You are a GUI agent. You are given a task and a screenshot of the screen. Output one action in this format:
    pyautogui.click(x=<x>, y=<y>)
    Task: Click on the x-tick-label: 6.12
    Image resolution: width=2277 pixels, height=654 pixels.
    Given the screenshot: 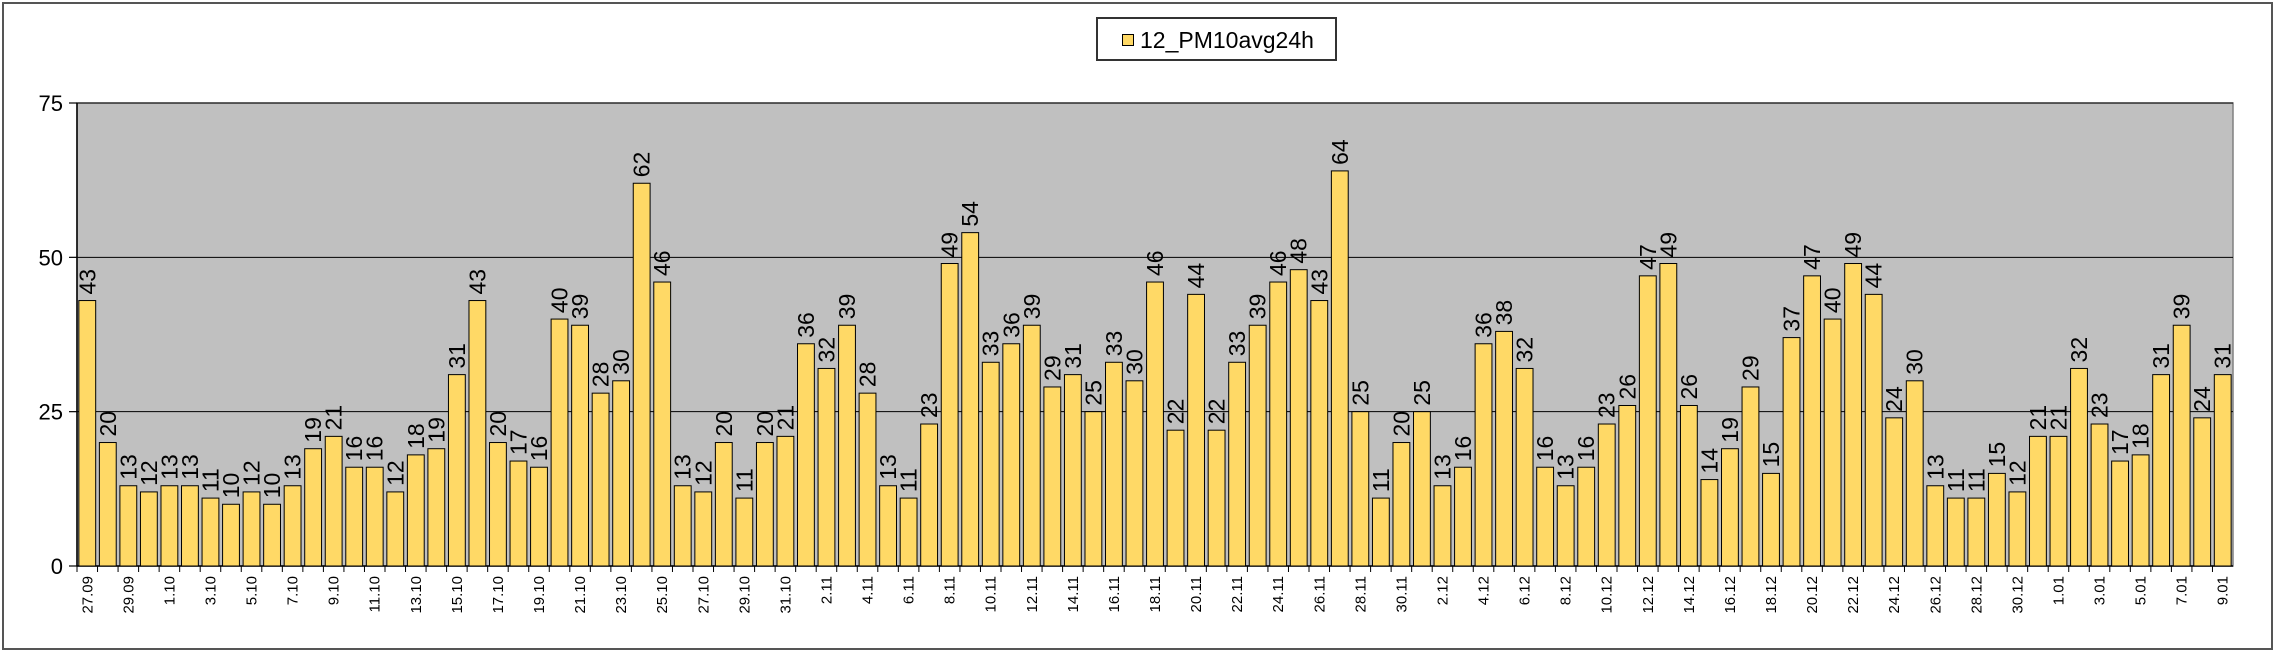 What is the action you would take?
    pyautogui.click(x=1525, y=590)
    